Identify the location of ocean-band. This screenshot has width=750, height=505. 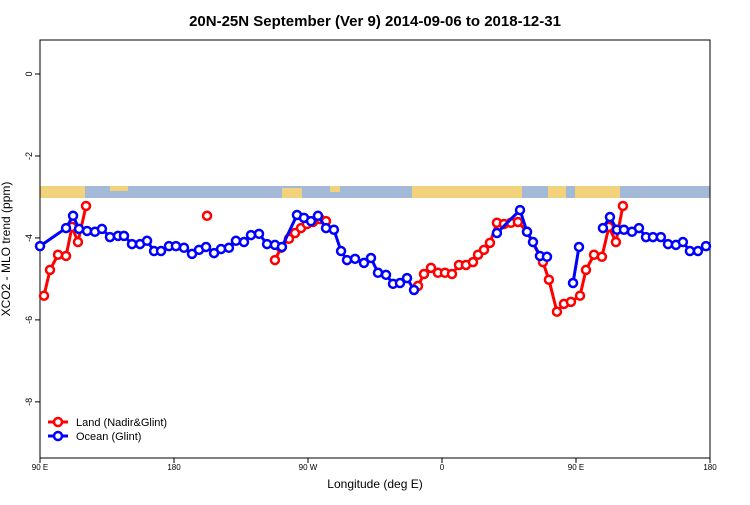
(375, 192).